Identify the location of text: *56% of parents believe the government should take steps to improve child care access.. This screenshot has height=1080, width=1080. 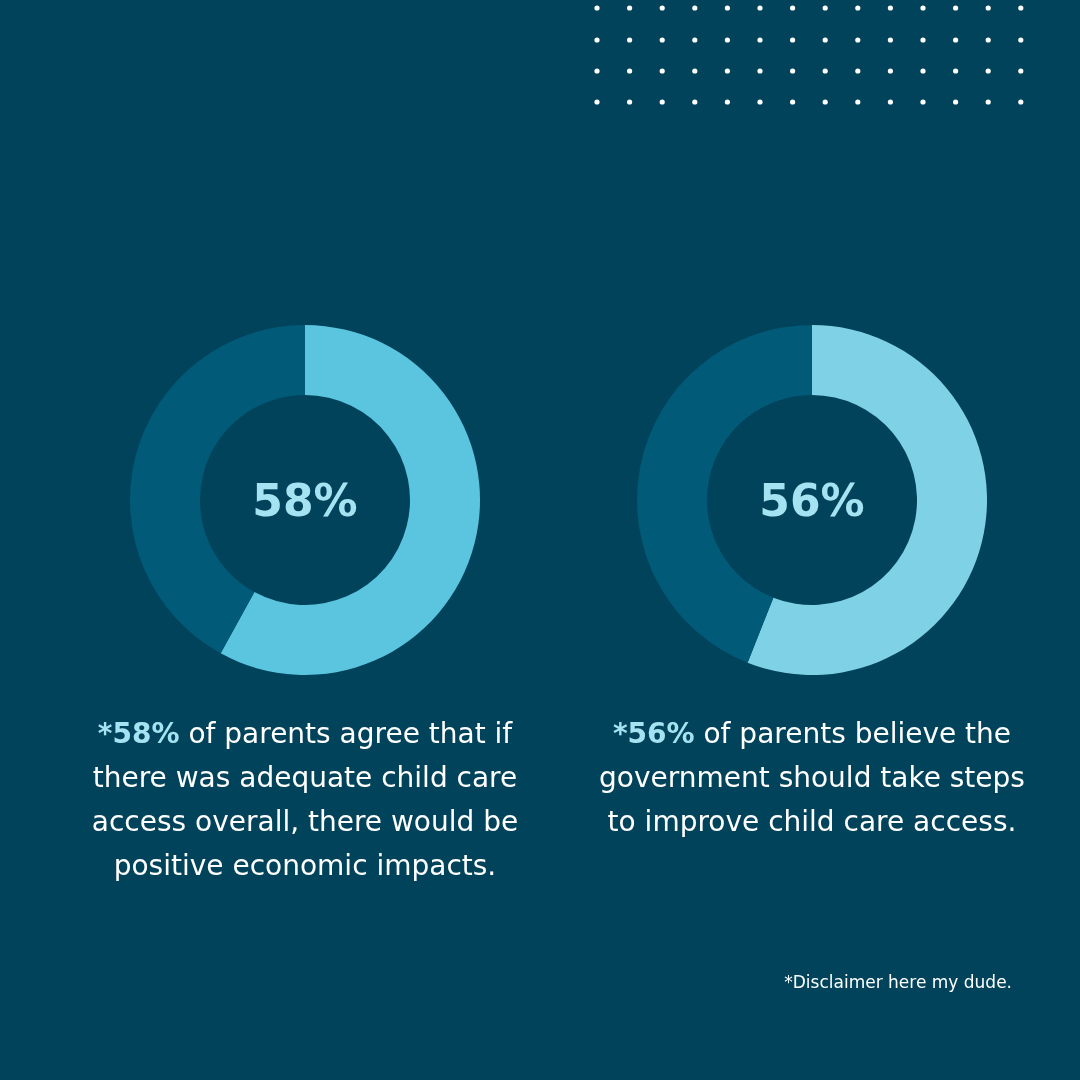
(812, 778).